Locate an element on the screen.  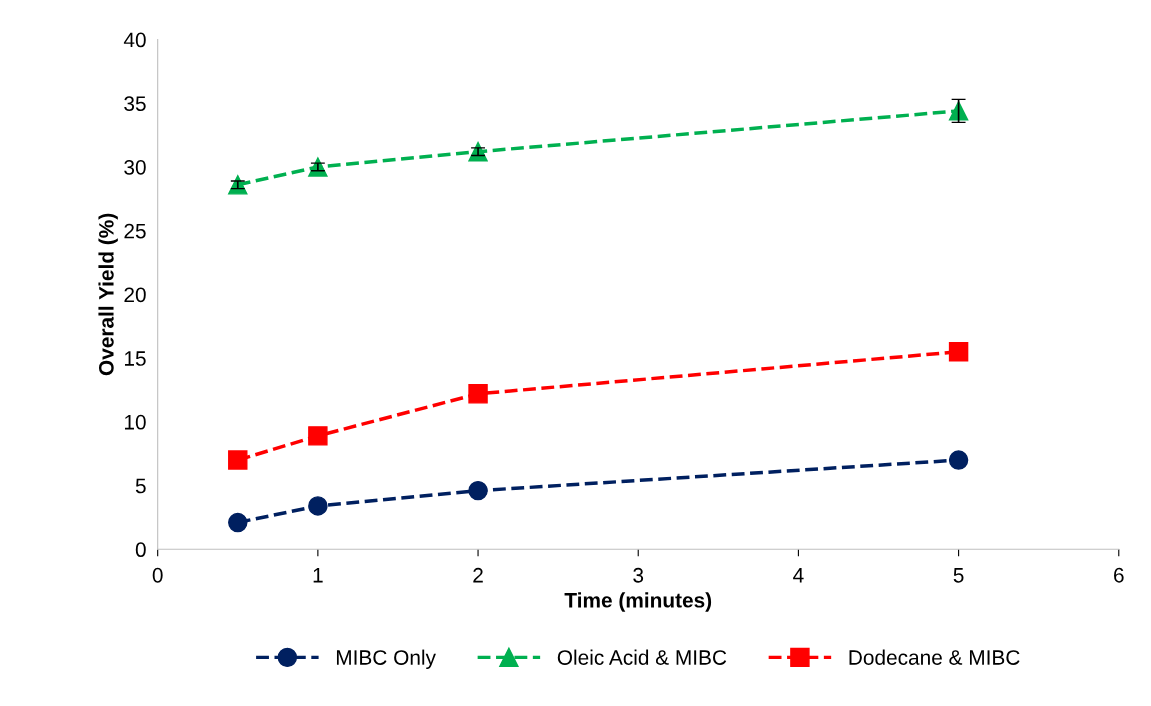
x-tick-label: 1 is located at coordinates (318, 575).